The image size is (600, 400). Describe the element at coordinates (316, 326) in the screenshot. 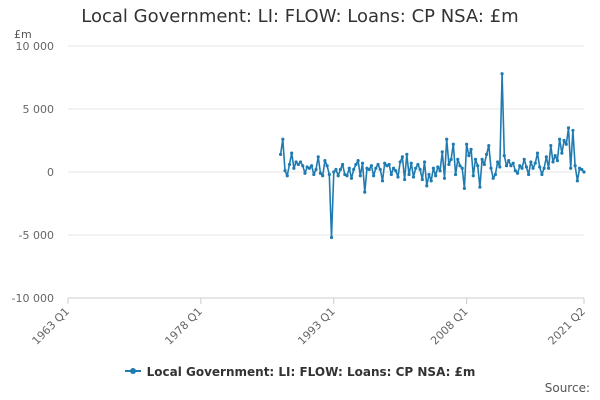

I see `x-tick-label: 1993 Q1` at that location.